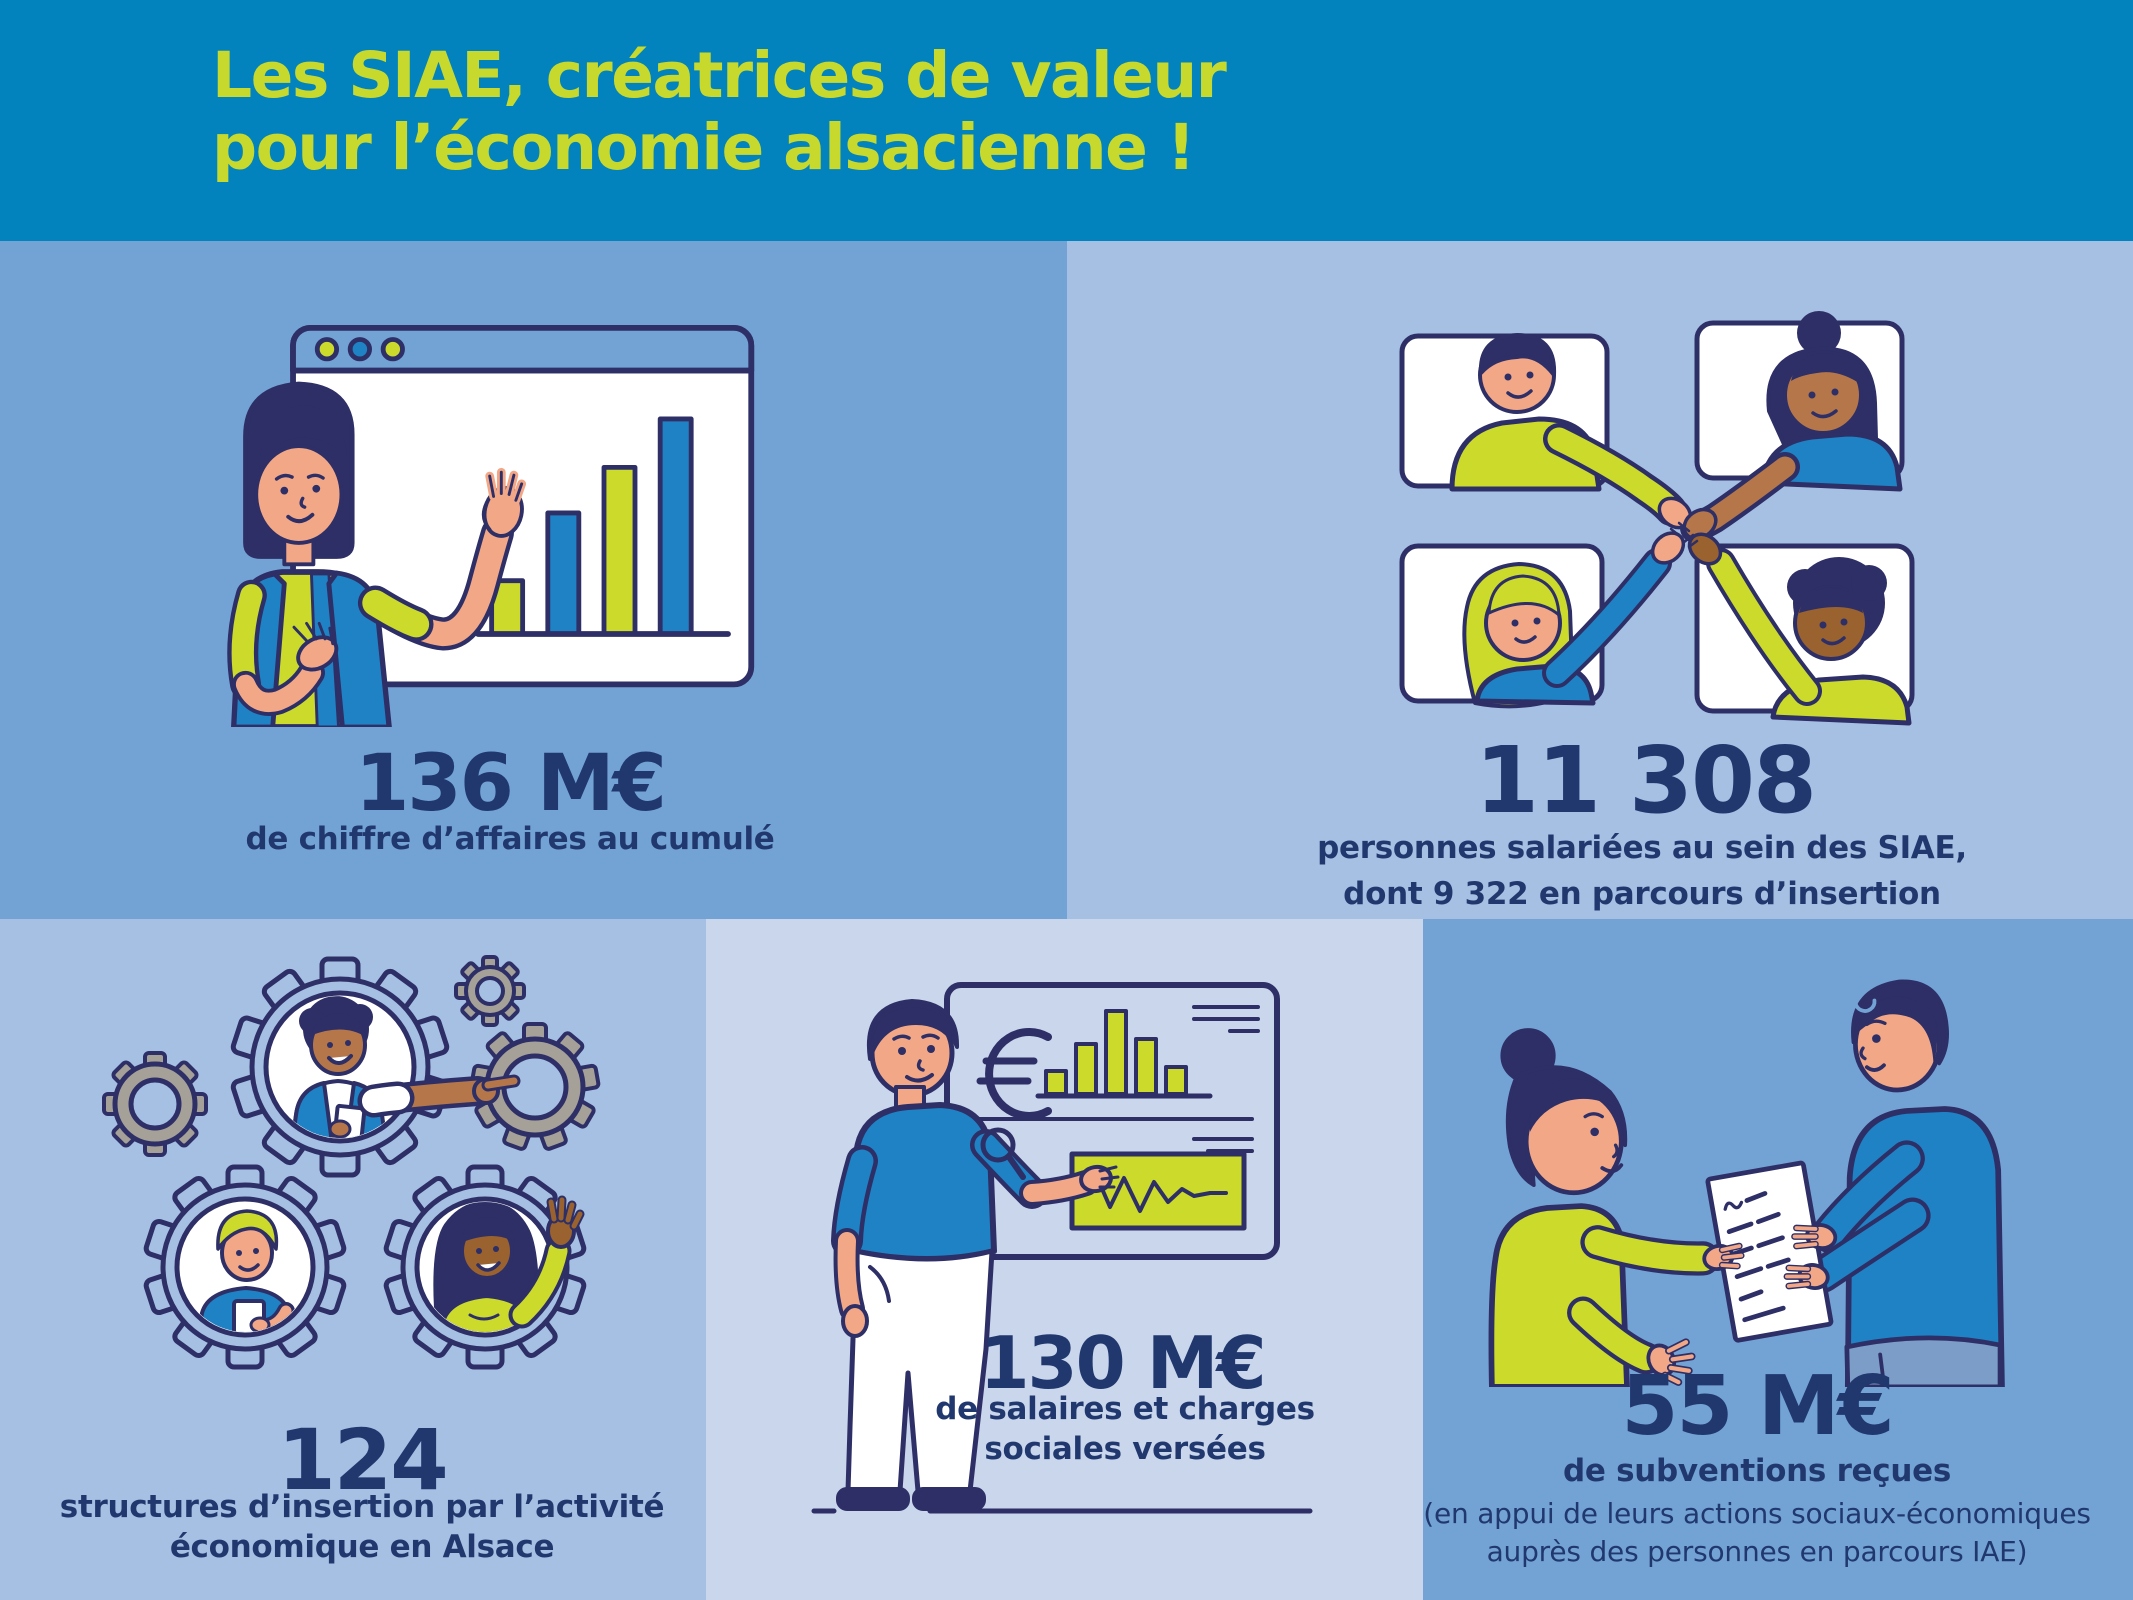  What do you see at coordinates (510, 839) in the screenshot?
I see `stat-caption: de chiffre d’affaires au cumulé` at bounding box center [510, 839].